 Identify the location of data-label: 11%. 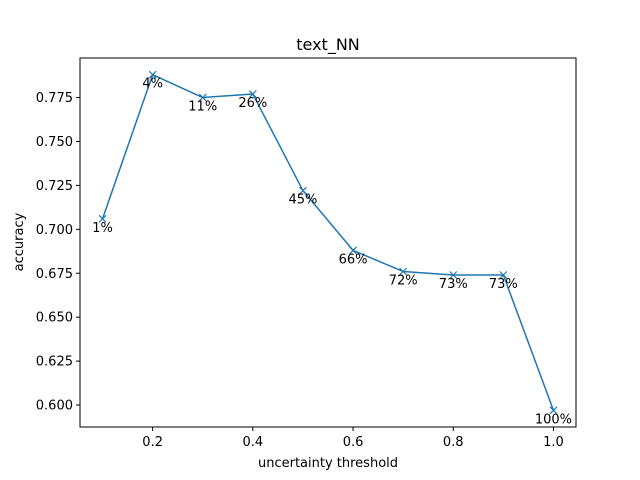
(202, 107).